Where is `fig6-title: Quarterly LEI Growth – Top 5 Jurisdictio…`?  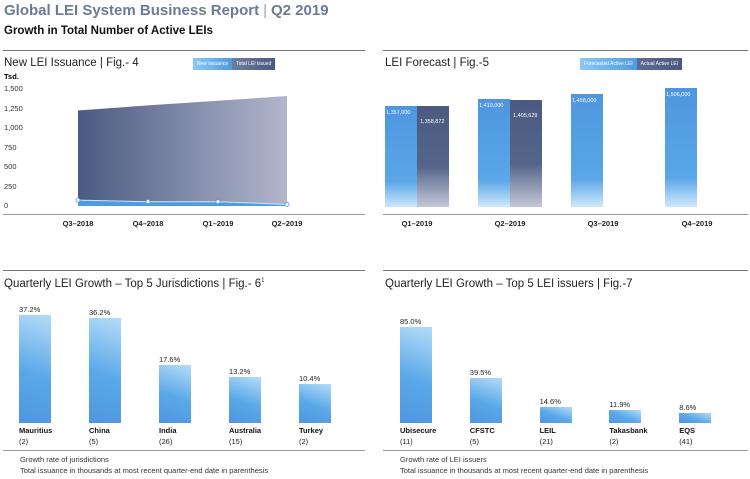
fig6-title: Quarterly LEI Growth – Top 5 Jurisdictio… is located at coordinates (134, 284).